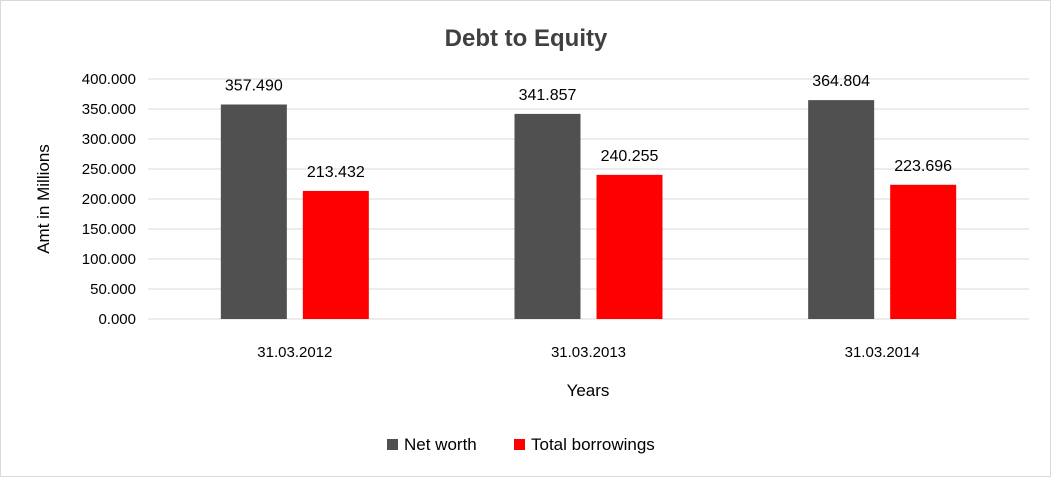  I want to click on data-label: 240.255, so click(630, 156).